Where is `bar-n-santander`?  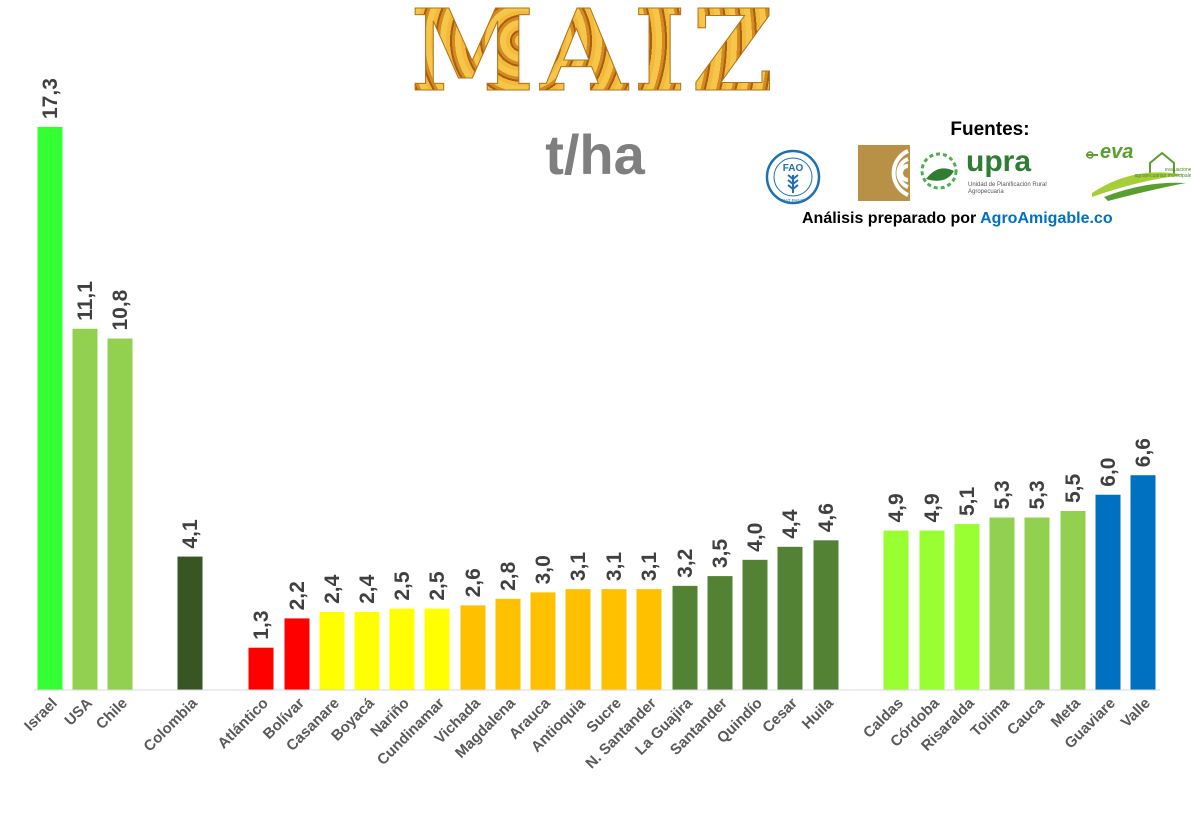 bar-n-santander is located at coordinates (649, 639).